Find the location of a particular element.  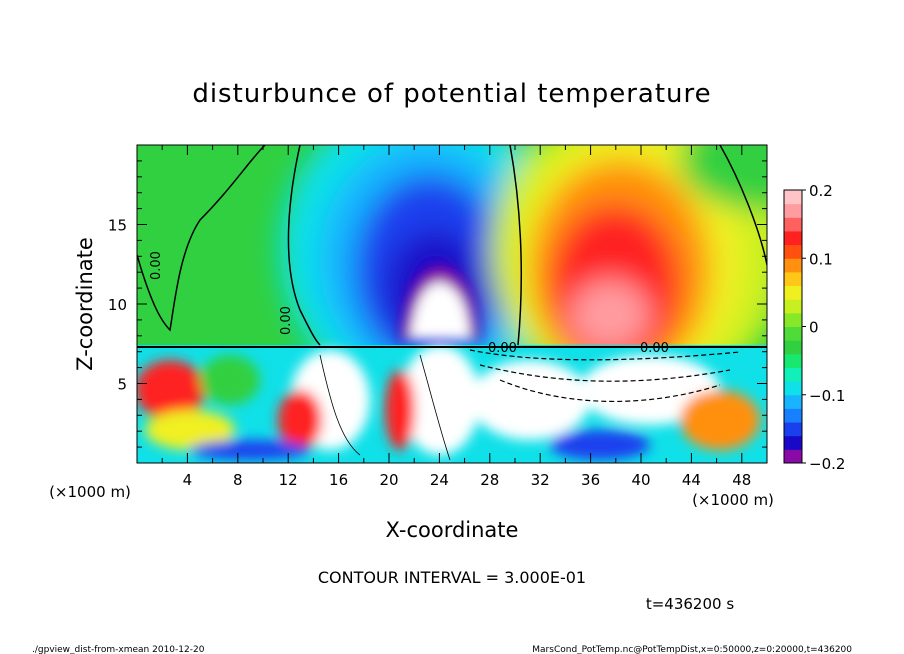

x-unit-label: (×1000 m) is located at coordinates (733, 500).